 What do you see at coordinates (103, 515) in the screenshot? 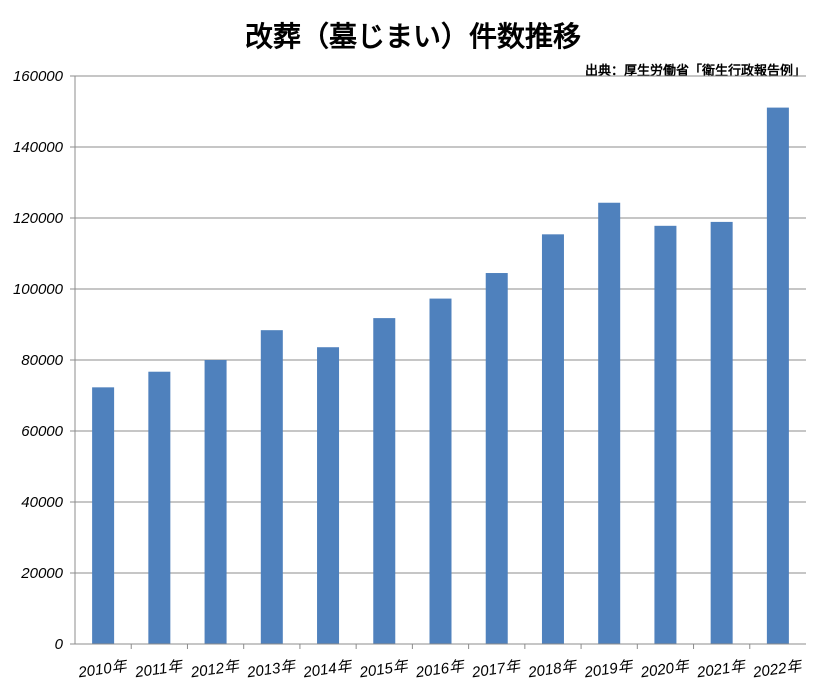
I see `bar-2010年` at bounding box center [103, 515].